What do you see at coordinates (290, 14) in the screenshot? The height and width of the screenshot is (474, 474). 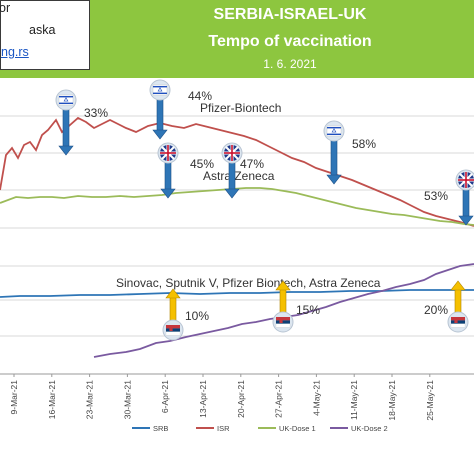 I see `chart-title: SERBIA-ISRAEL-UK` at bounding box center [290, 14].